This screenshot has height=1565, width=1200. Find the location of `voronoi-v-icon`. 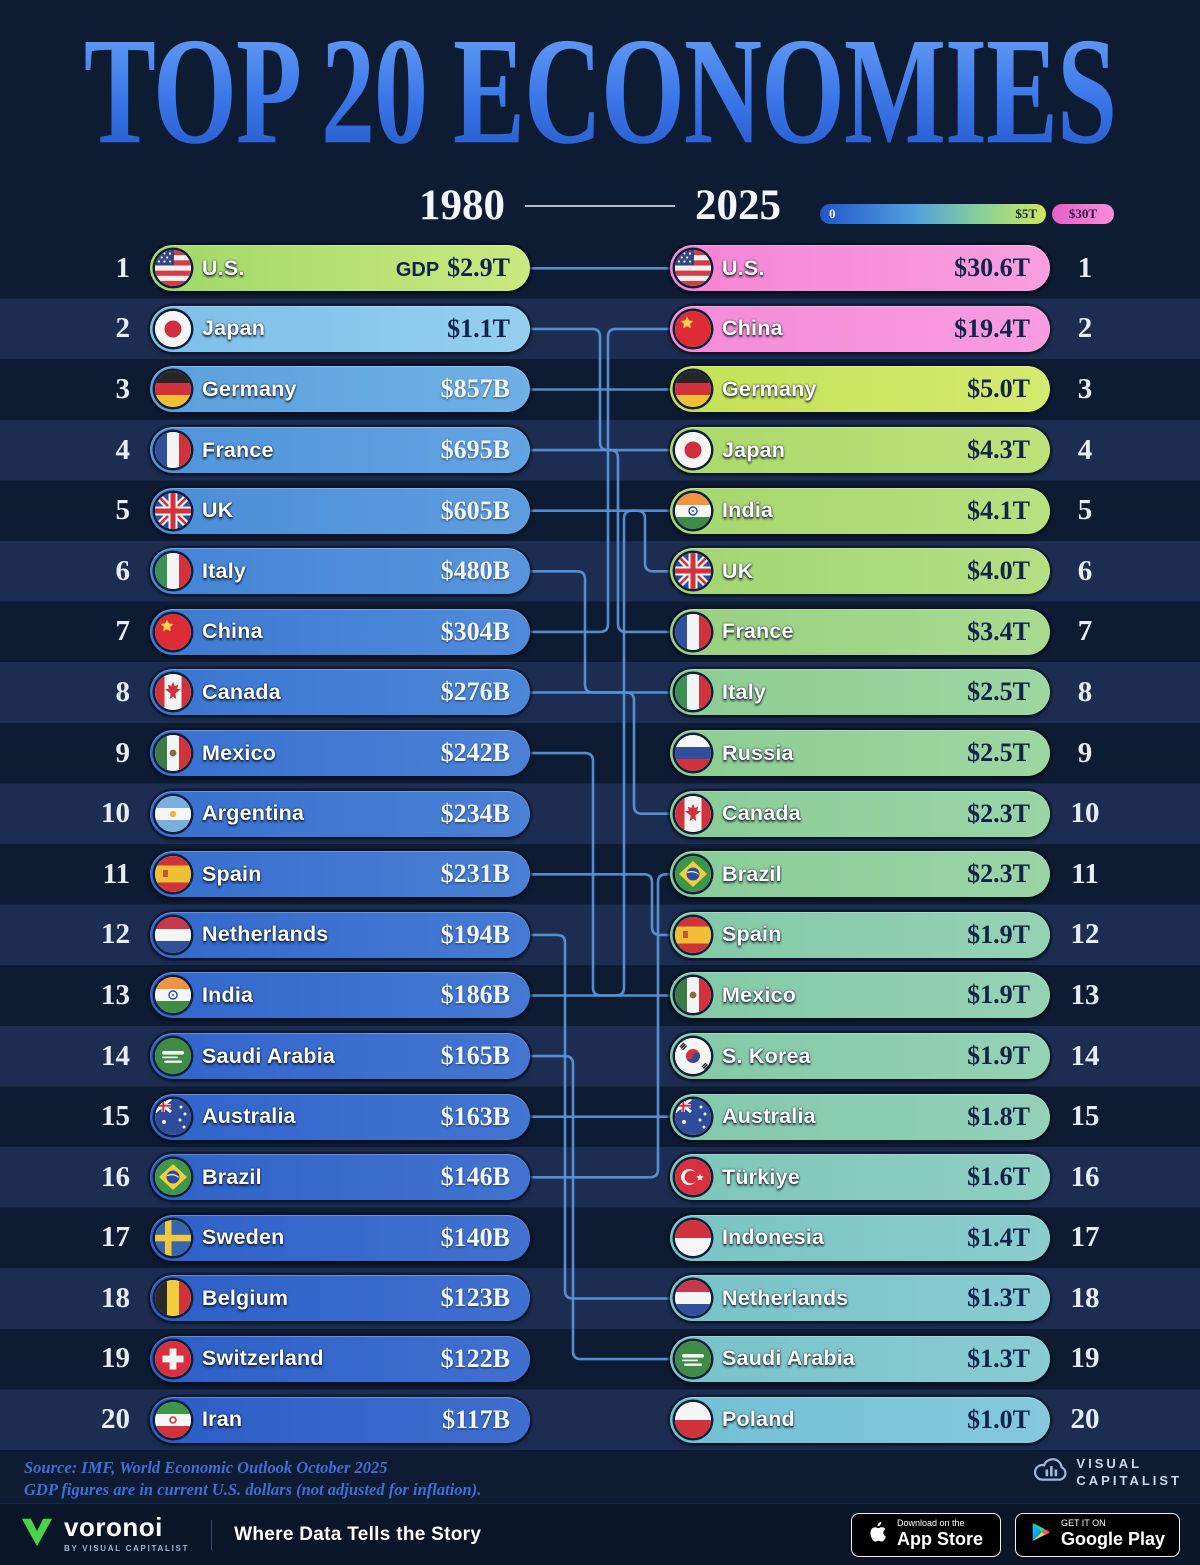

voronoi-v-icon is located at coordinates (37, 1534).